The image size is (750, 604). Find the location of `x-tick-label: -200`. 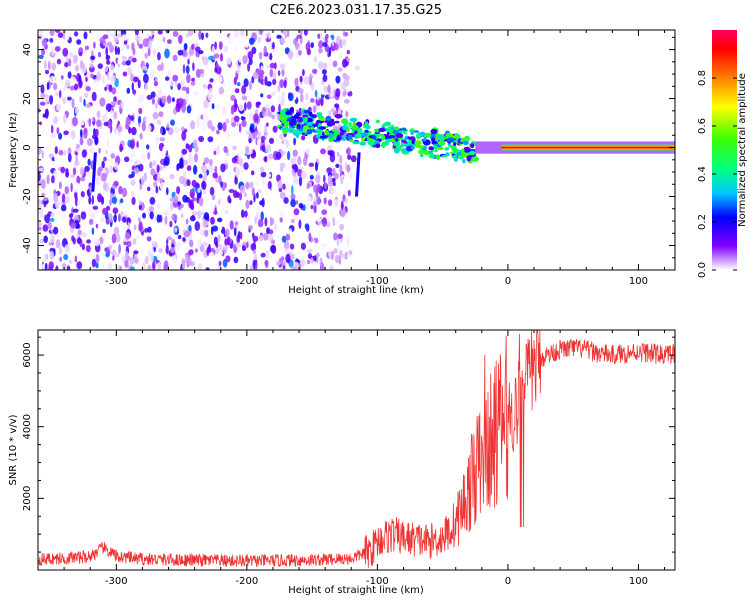

x-tick-label: -200 is located at coordinates (247, 281).